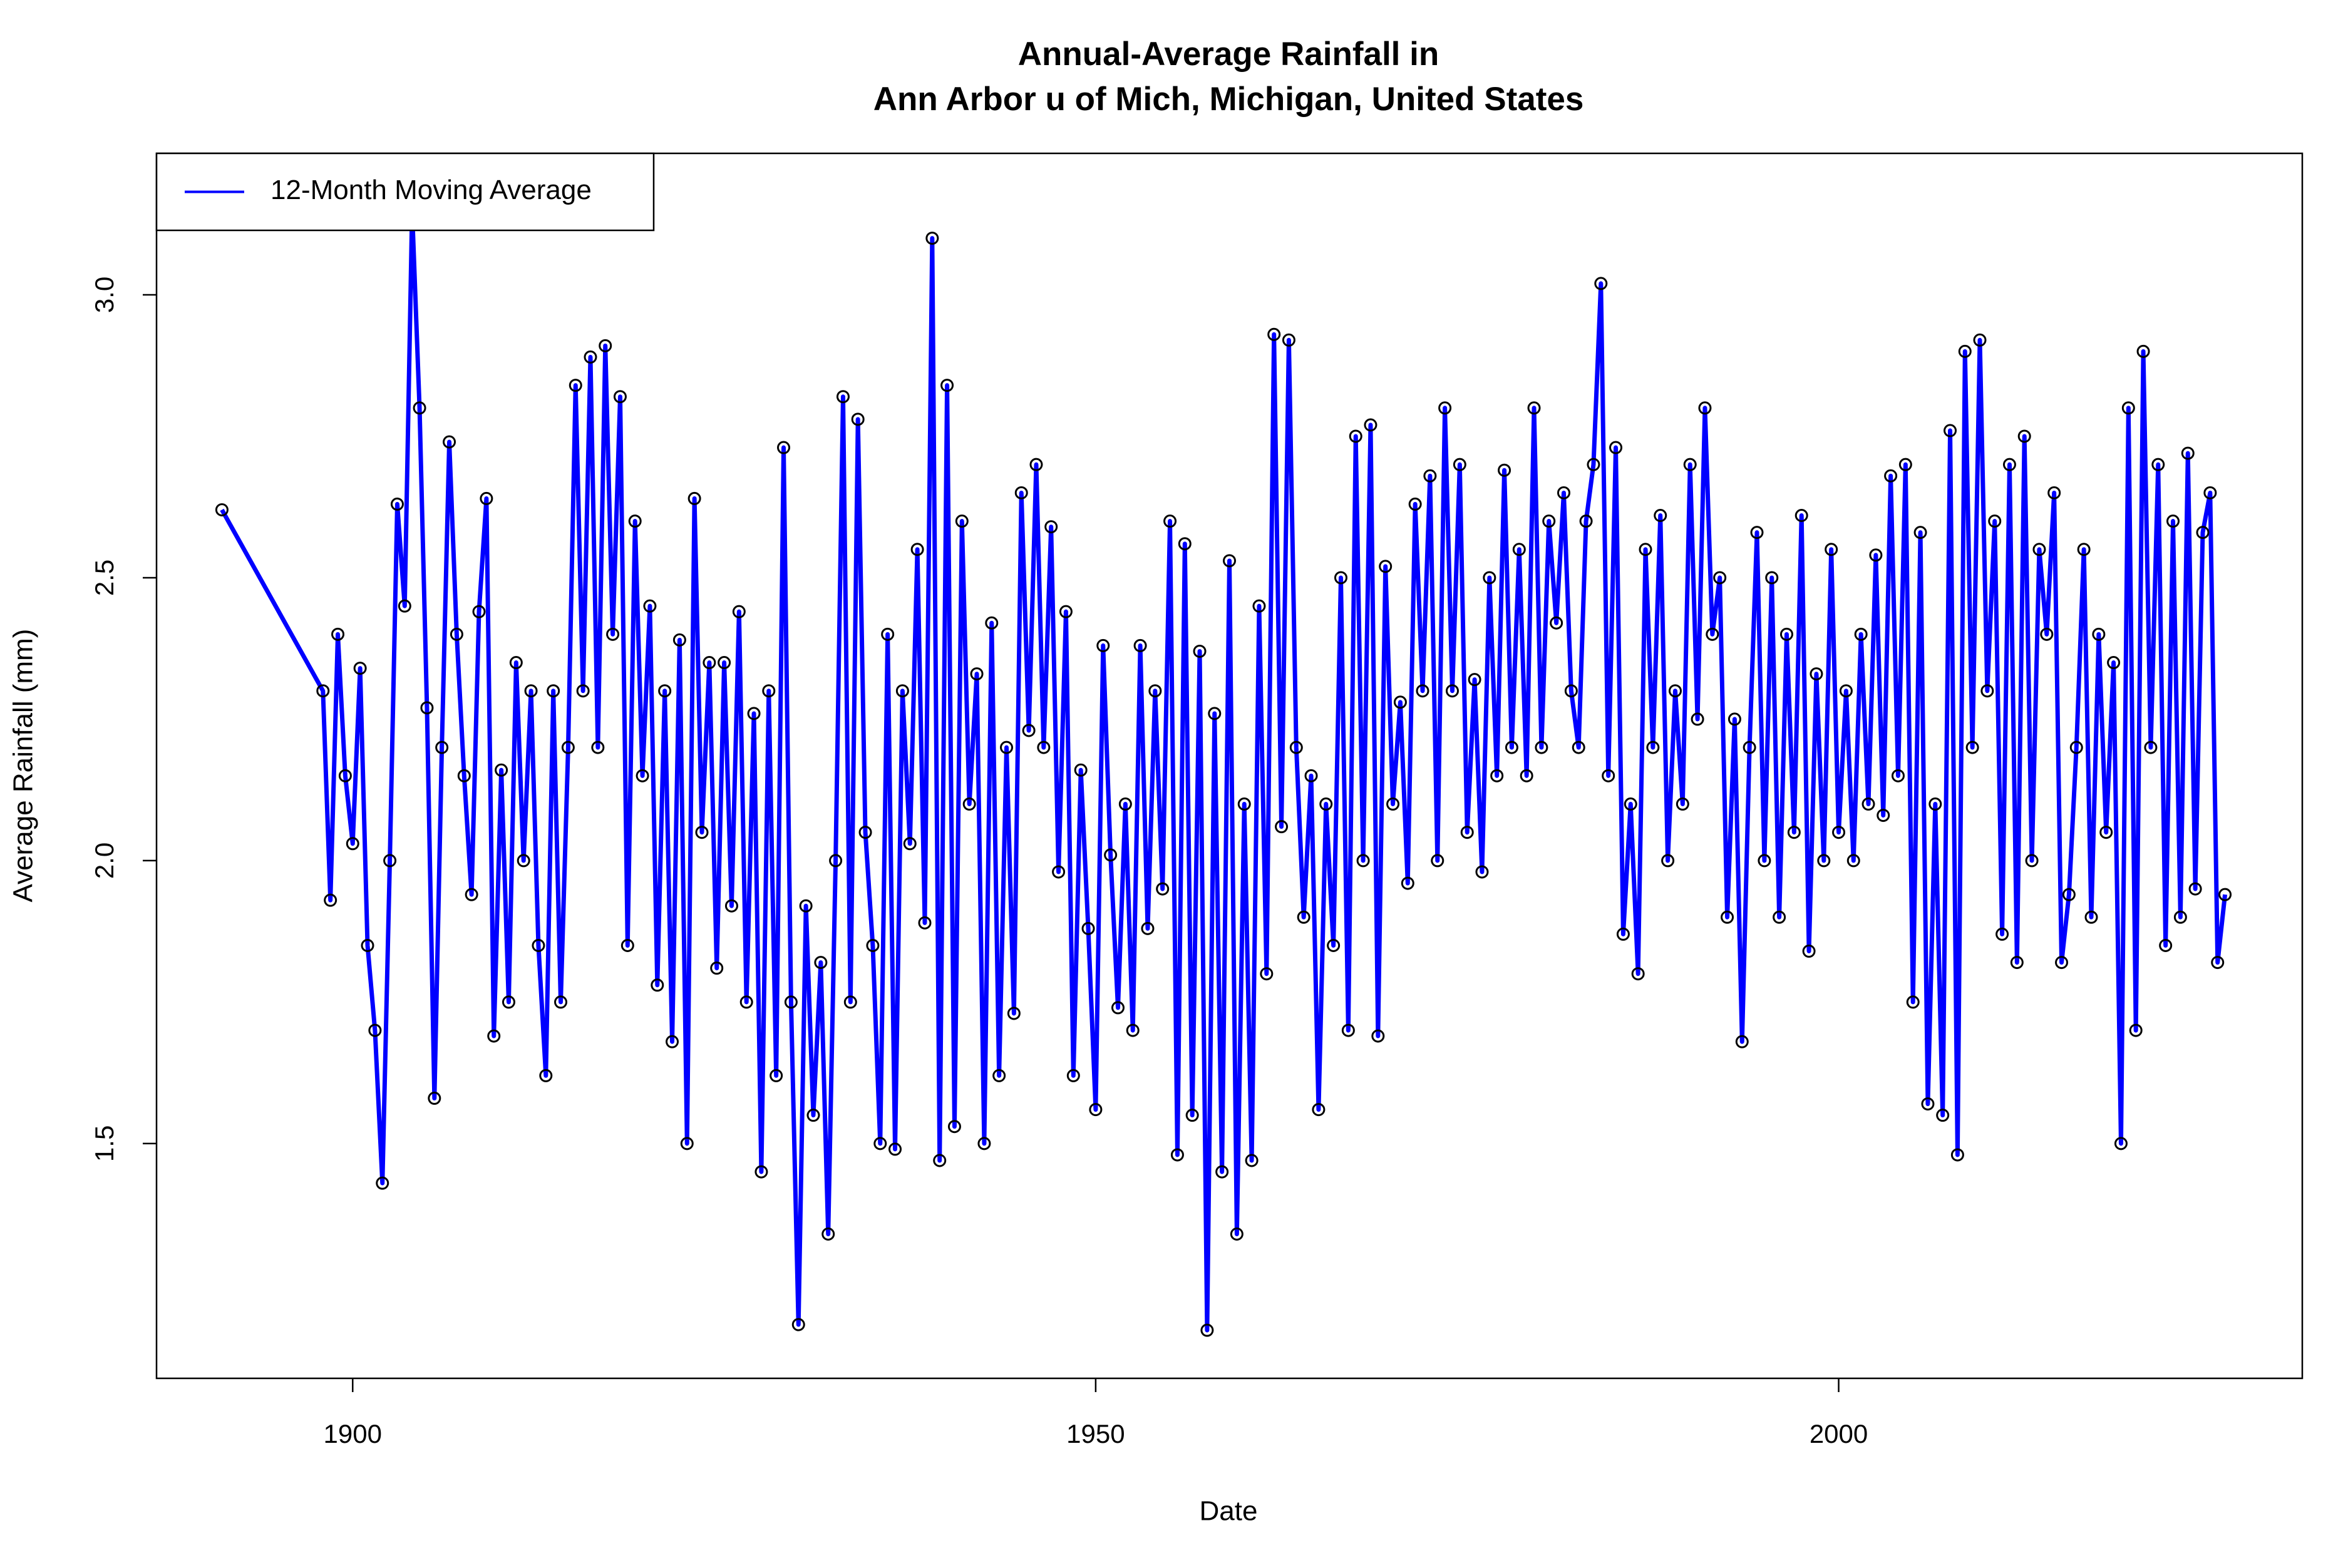 The width and height of the screenshot is (2348, 1568). Describe the element at coordinates (104, 861) in the screenshot. I see `y-tick-label: 2.0` at that location.